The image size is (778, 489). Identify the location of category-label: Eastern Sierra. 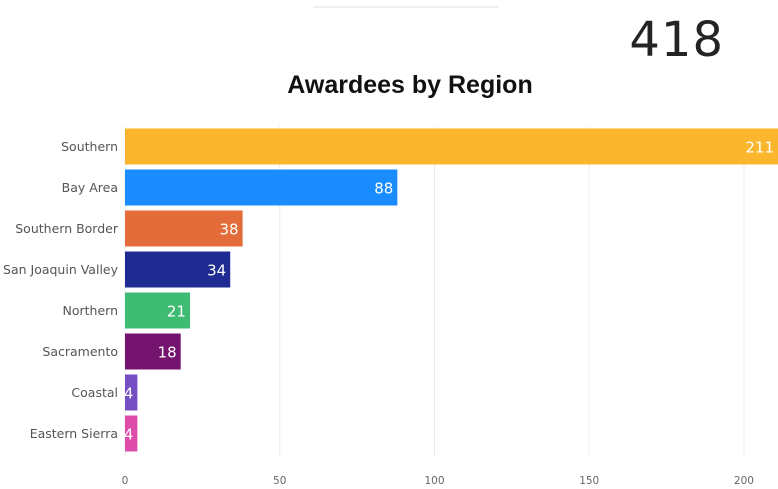
(74, 433).